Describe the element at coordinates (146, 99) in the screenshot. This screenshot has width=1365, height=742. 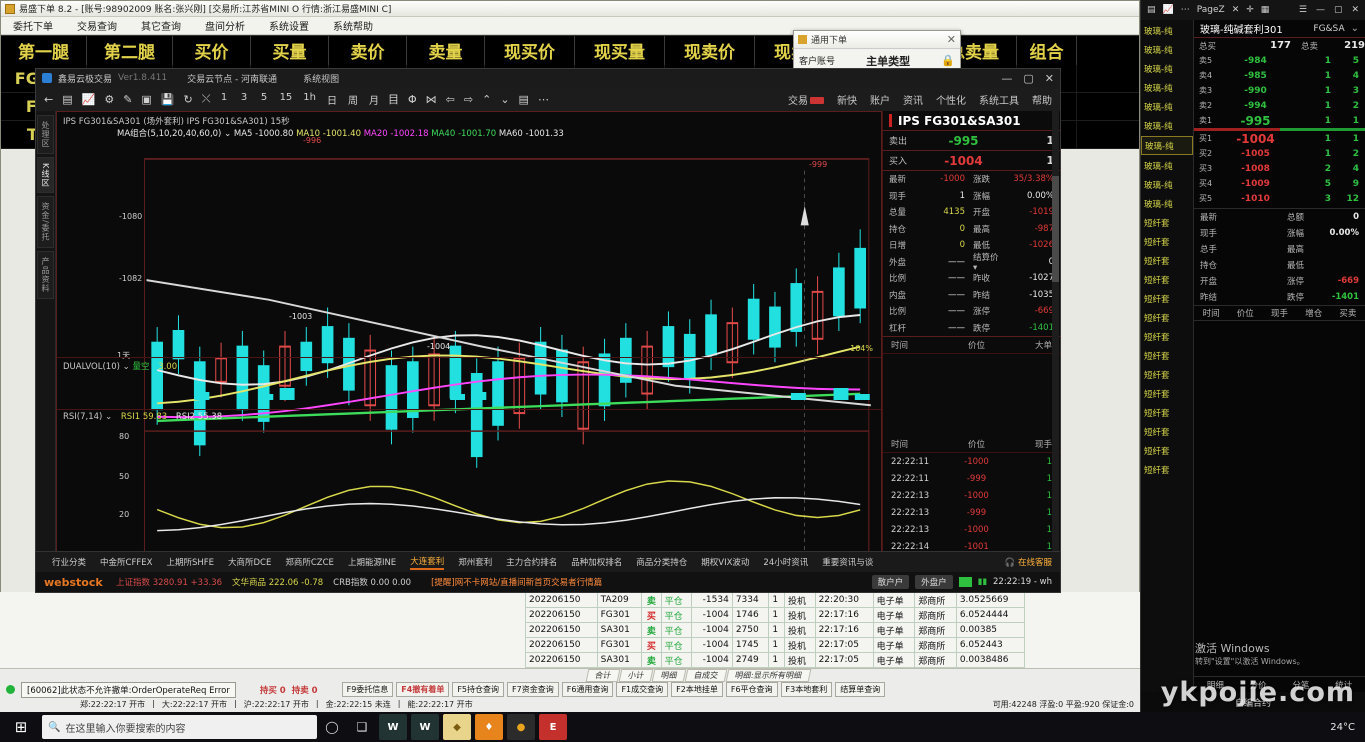
I see `frame-icon: ▣` at that location.